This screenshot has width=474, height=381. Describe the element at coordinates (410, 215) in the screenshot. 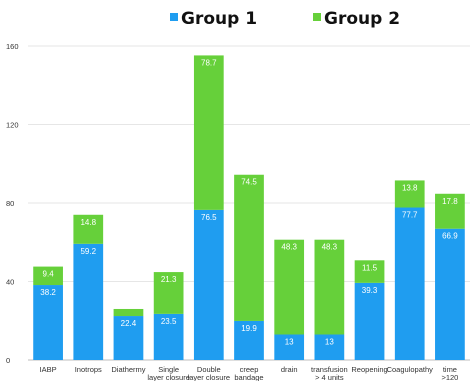

I see `data-label: 77.7` at that location.